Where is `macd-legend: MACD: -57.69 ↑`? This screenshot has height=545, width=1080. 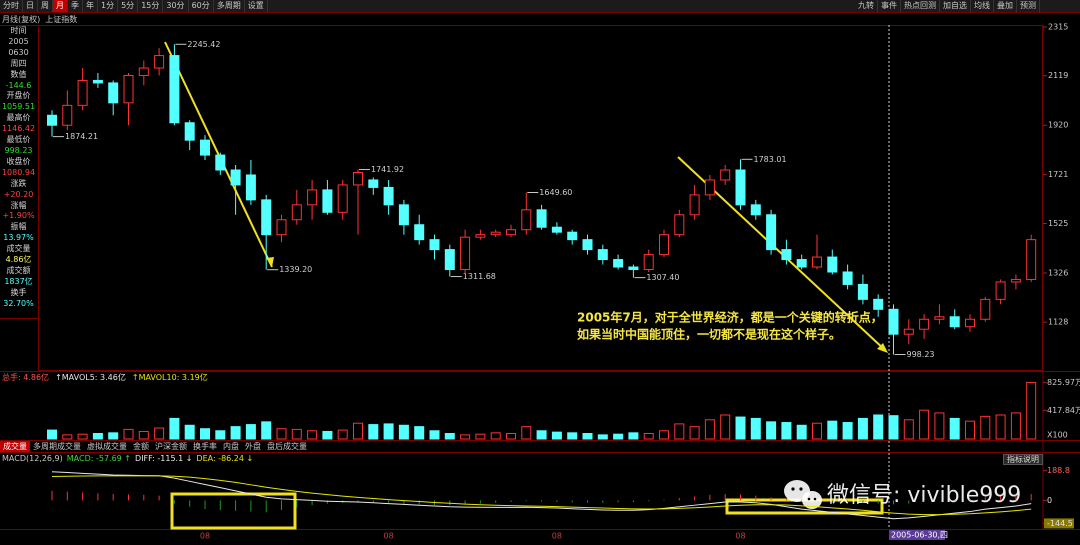 macd-legend: MACD: -57.69 ↑ is located at coordinates (99, 458).